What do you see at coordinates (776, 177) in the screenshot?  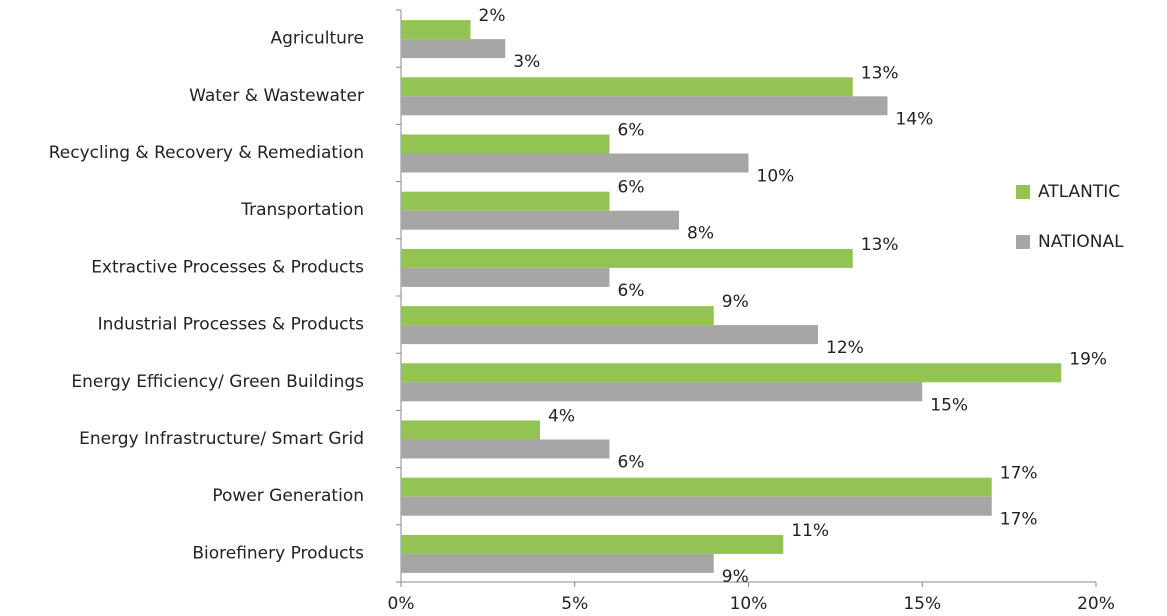 I see `data-label: 10%` at bounding box center [776, 177].